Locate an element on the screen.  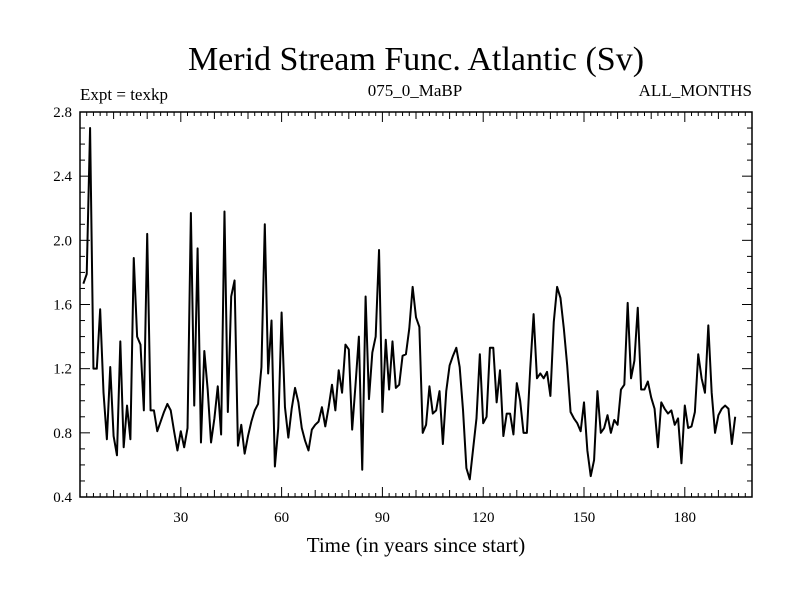
y-tick-label: 0.8 is located at coordinates (62, 434).